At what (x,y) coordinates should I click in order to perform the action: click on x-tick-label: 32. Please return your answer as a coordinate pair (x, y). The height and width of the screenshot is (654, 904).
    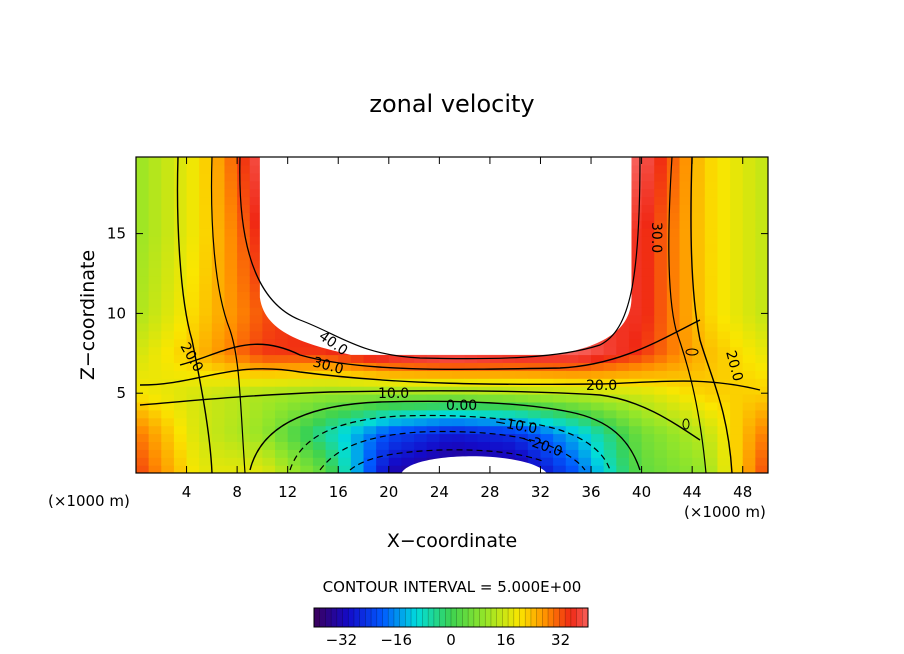
    Looking at the image, I should click on (540, 492).